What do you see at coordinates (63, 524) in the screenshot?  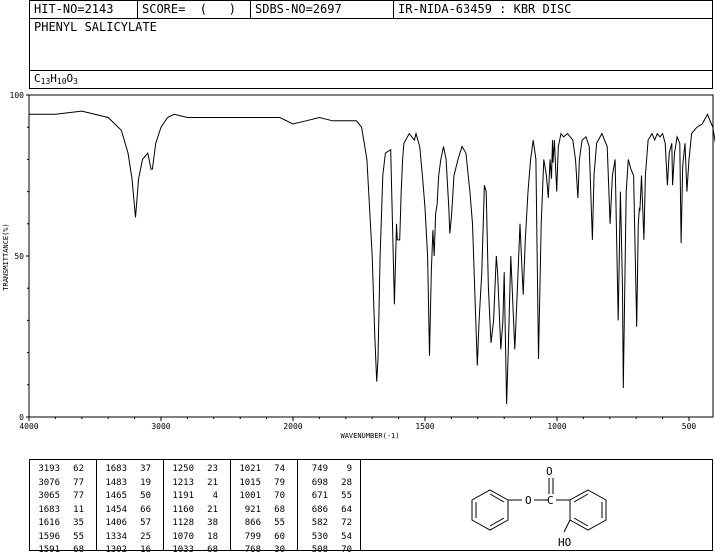 I see `peak-row: 1616 35` at bounding box center [63, 524].